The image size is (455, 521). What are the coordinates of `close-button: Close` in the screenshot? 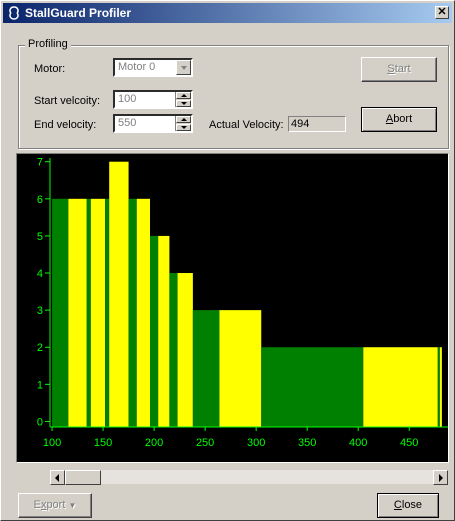 It's located at (408, 505).